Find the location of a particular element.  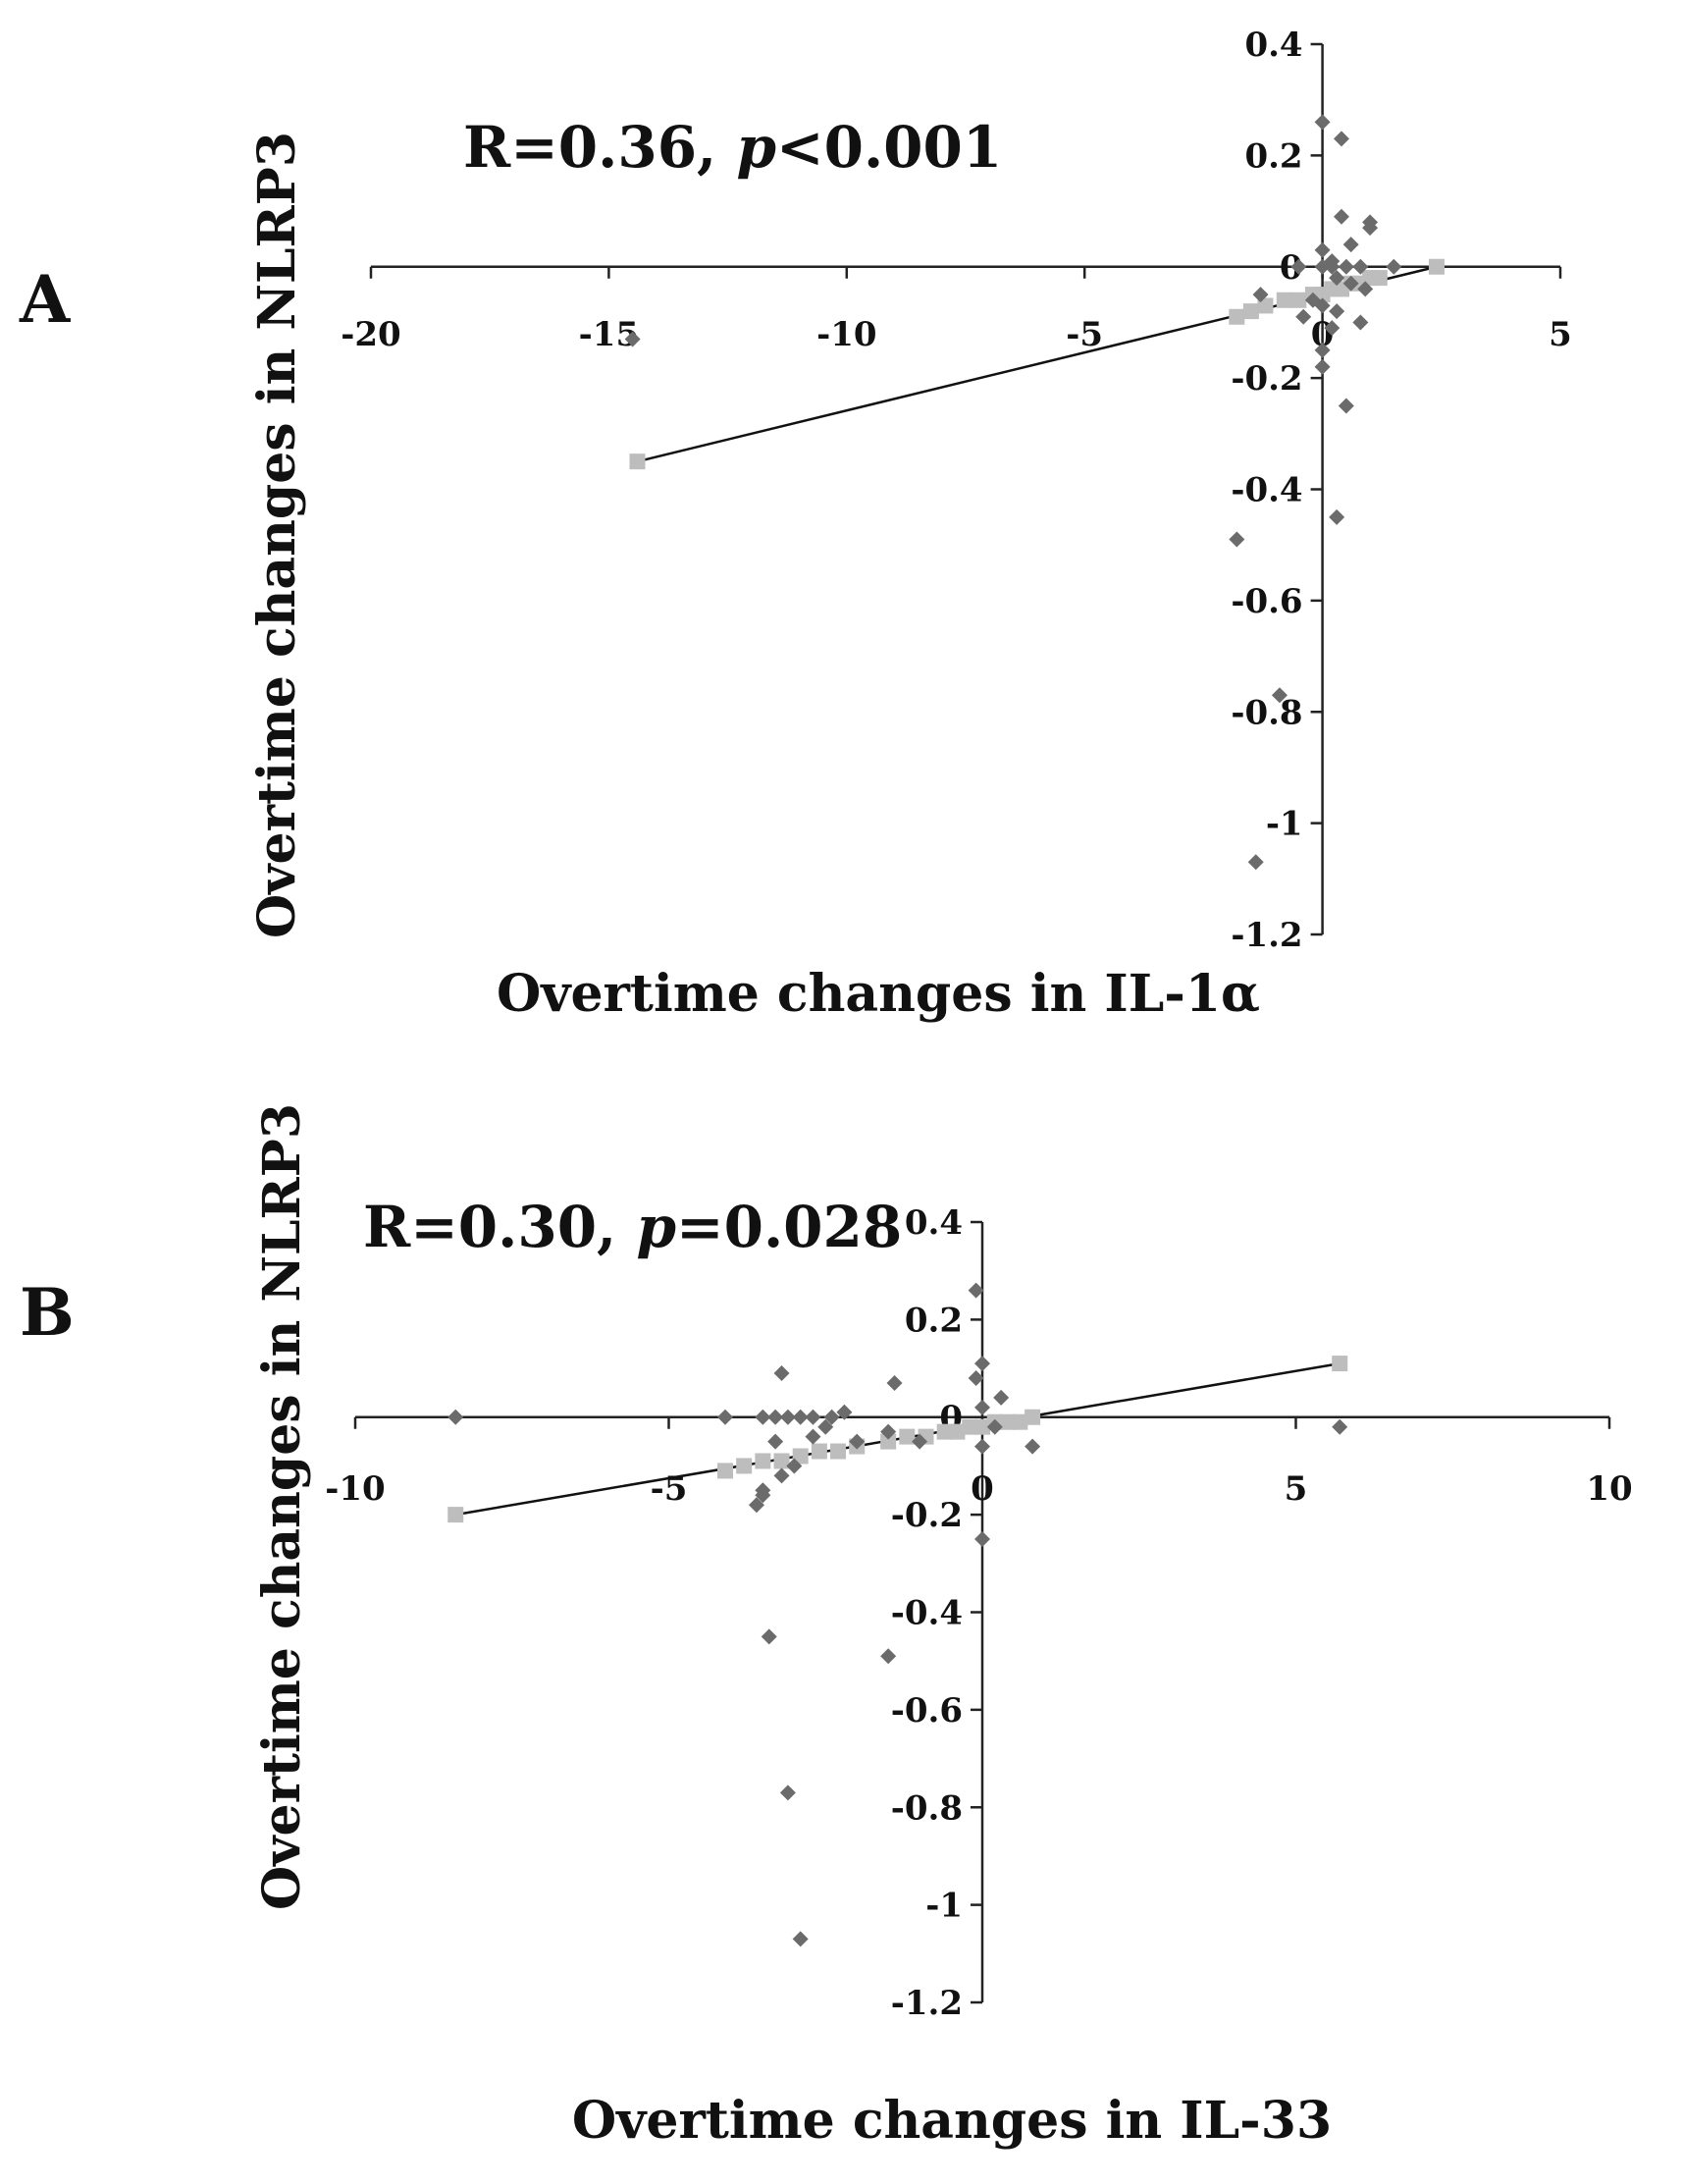

y-tick-label: -0.8 is located at coordinates (1266, 712).